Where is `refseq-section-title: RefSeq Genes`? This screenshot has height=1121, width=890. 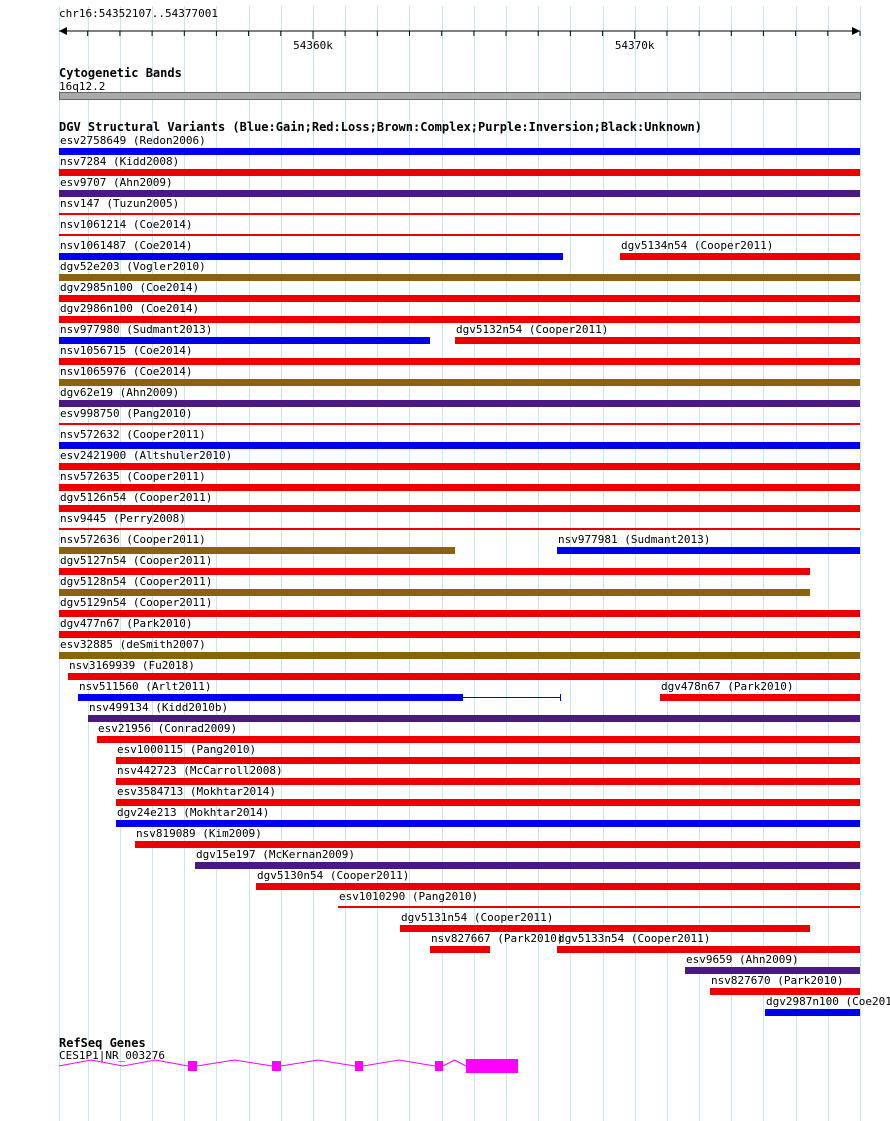
refseq-section-title: RefSeq Genes is located at coordinates (102, 1043).